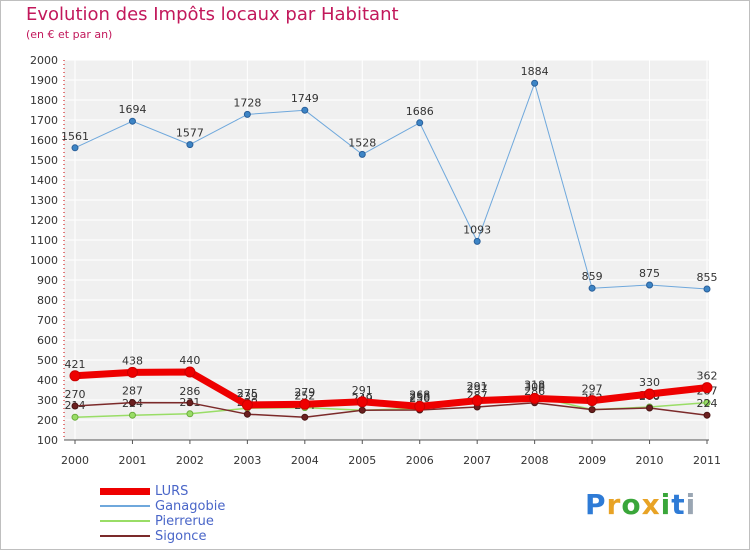 The image size is (750, 550). Describe the element at coordinates (304, 392) in the screenshot. I see `data-label-lurs: 279` at that location.